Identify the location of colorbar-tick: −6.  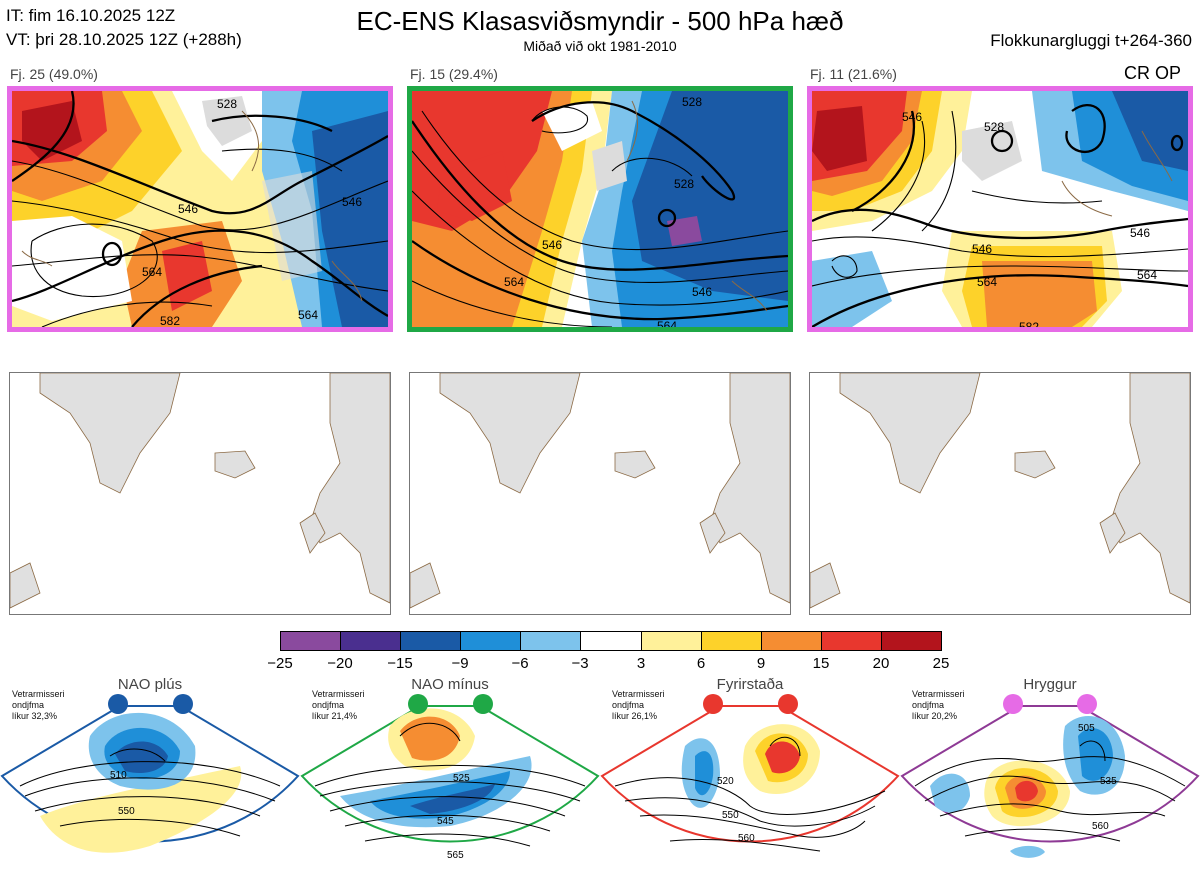
(520, 663).